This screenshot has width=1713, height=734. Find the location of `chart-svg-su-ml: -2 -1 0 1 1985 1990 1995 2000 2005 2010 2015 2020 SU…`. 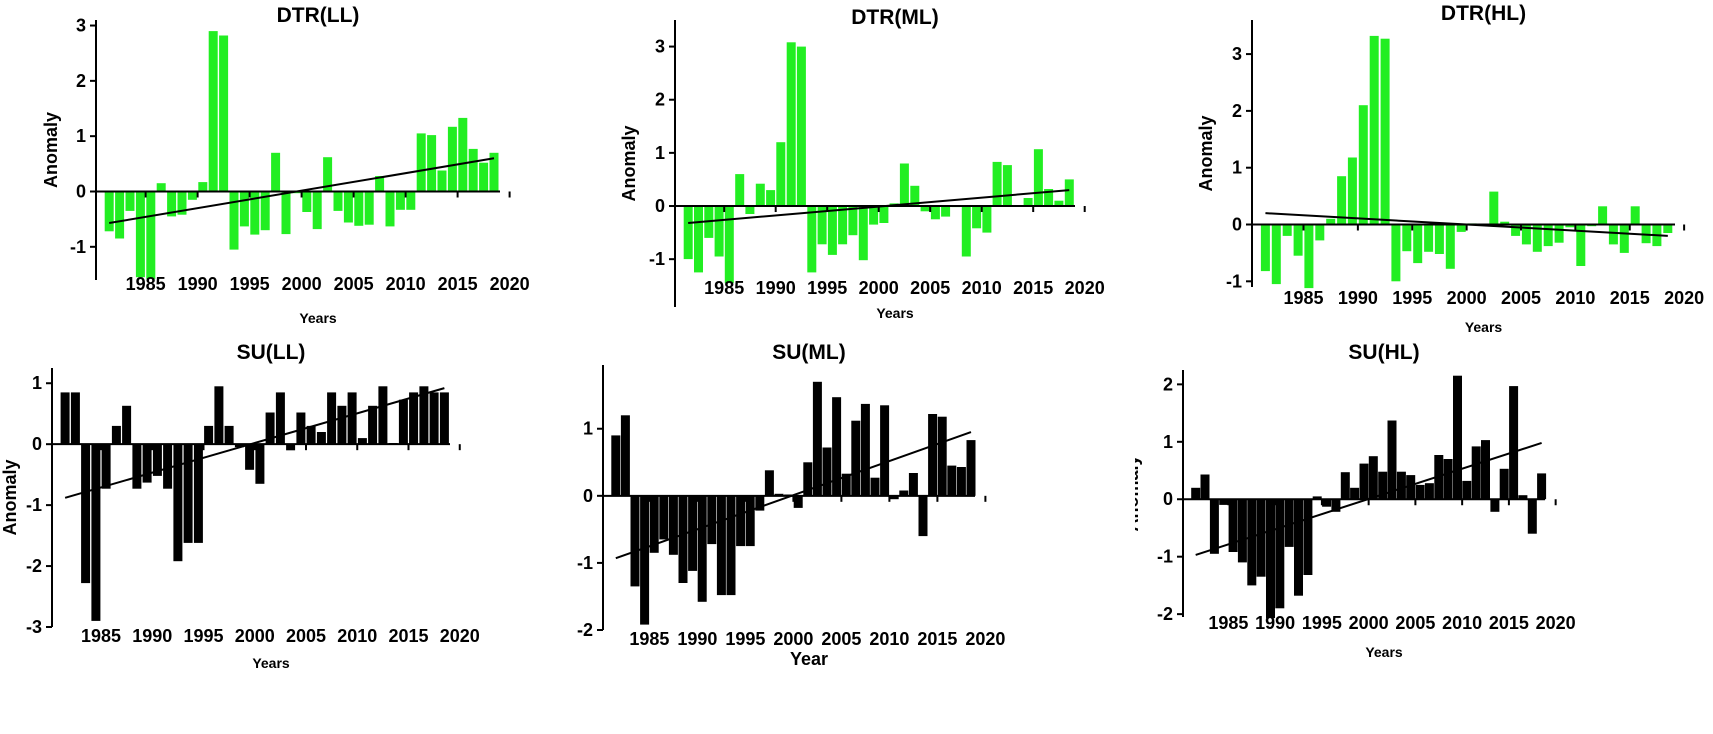

chart-svg-su-ml: -2 -1 0 1 1985 1990 1995 2000 2005 2010 2015 2020 SU… is located at coordinates (773, 505).